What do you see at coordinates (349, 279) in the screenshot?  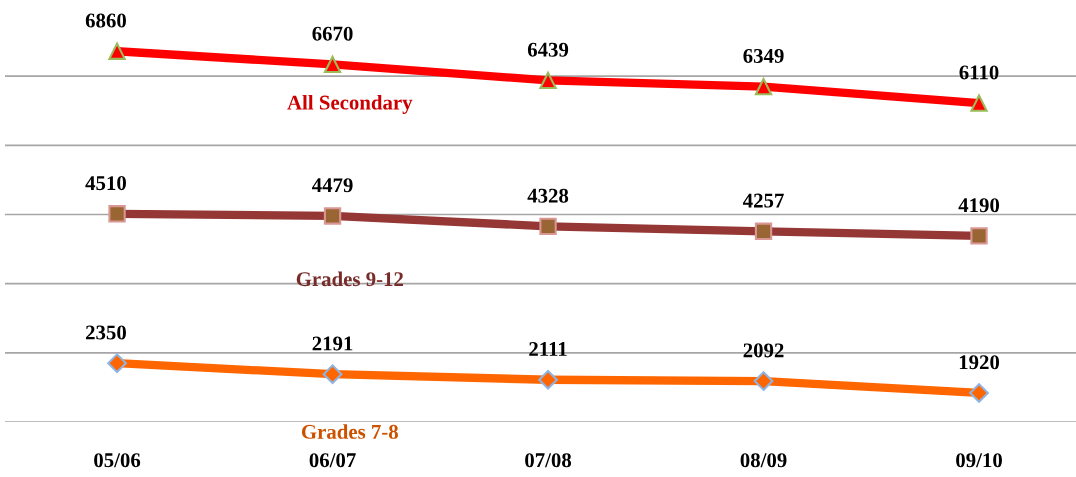 I see `text: Grades 9-12` at bounding box center [349, 279].